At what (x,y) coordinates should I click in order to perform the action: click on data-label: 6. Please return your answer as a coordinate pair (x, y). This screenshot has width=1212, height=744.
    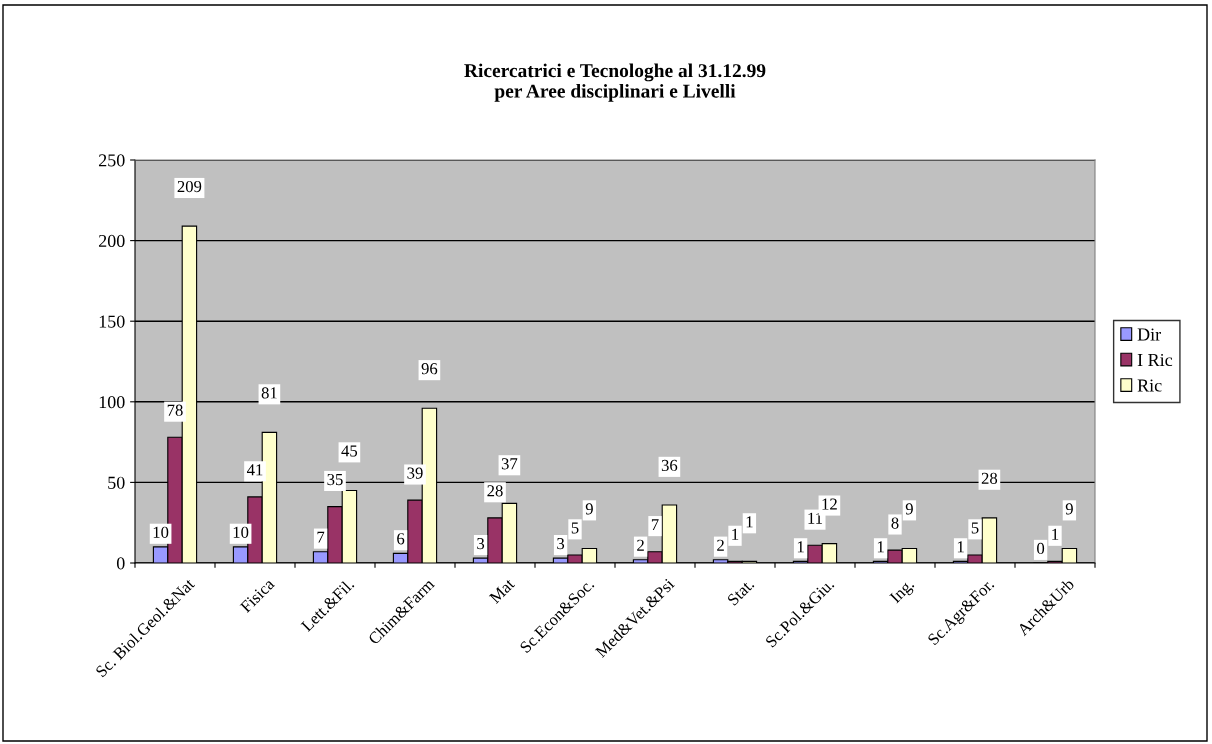
    Looking at the image, I should click on (401, 539).